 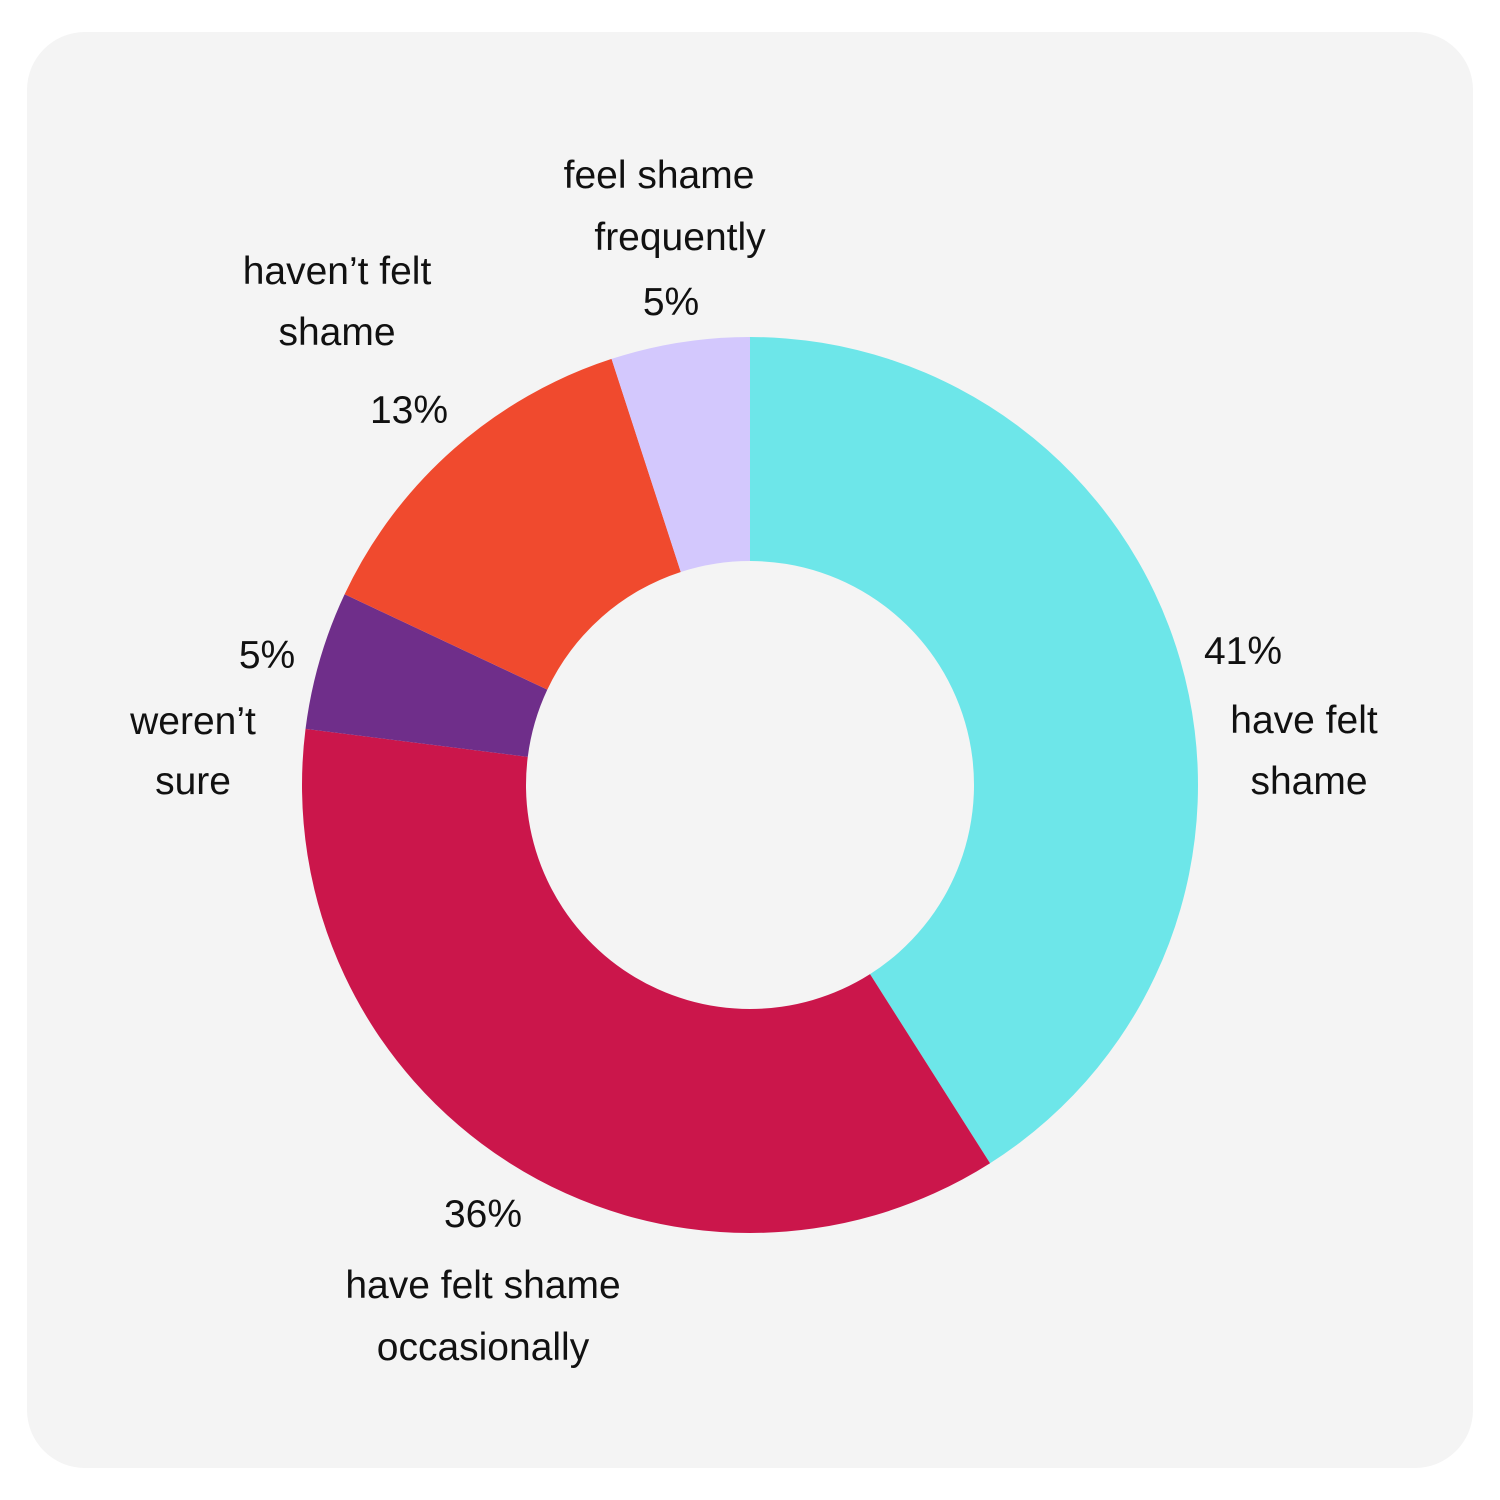 I want to click on slice-label-have-felt-shame-line-1: have felt, so click(x=1304, y=720).